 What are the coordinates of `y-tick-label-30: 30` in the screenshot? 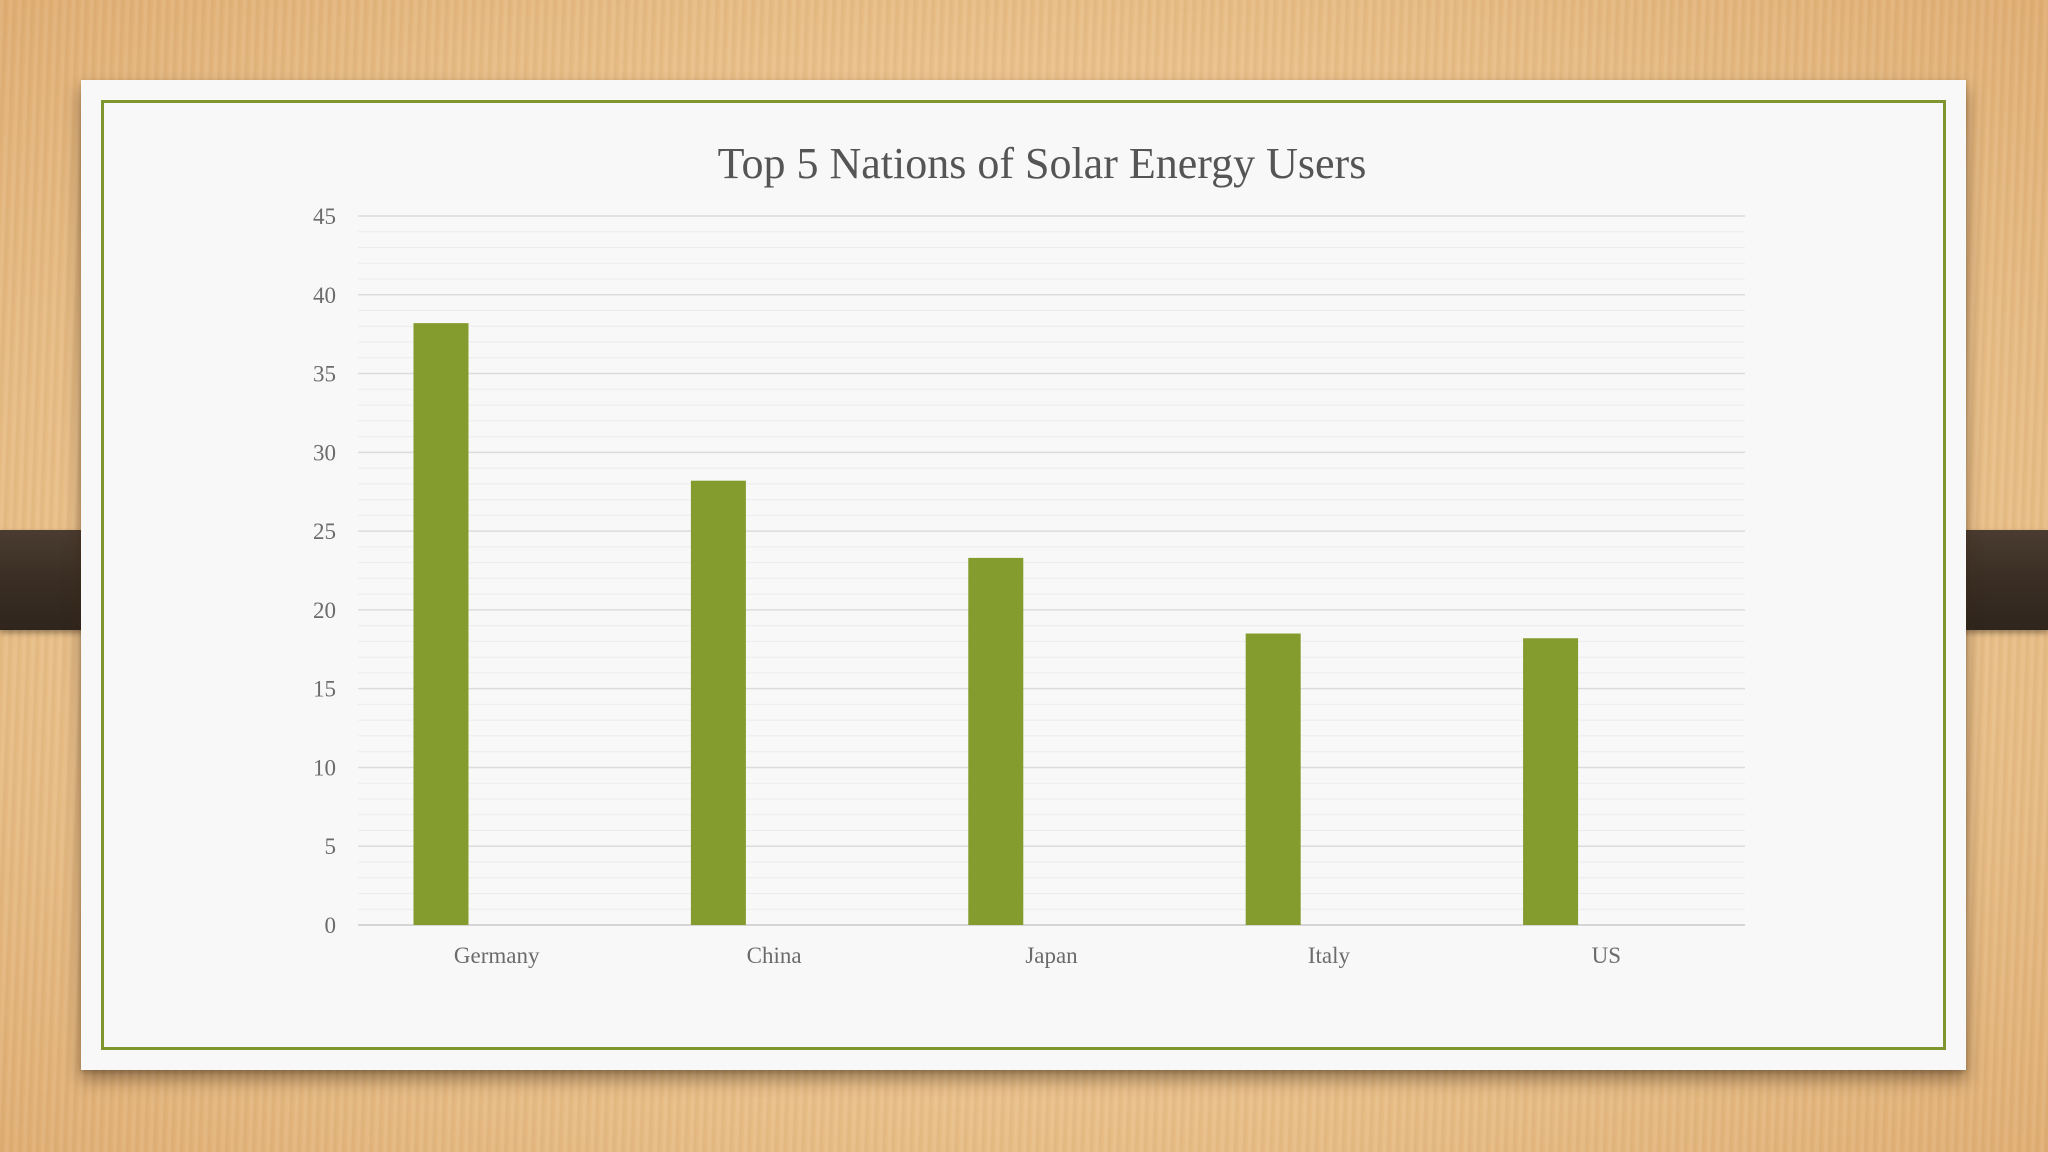 It's located at (324, 452).